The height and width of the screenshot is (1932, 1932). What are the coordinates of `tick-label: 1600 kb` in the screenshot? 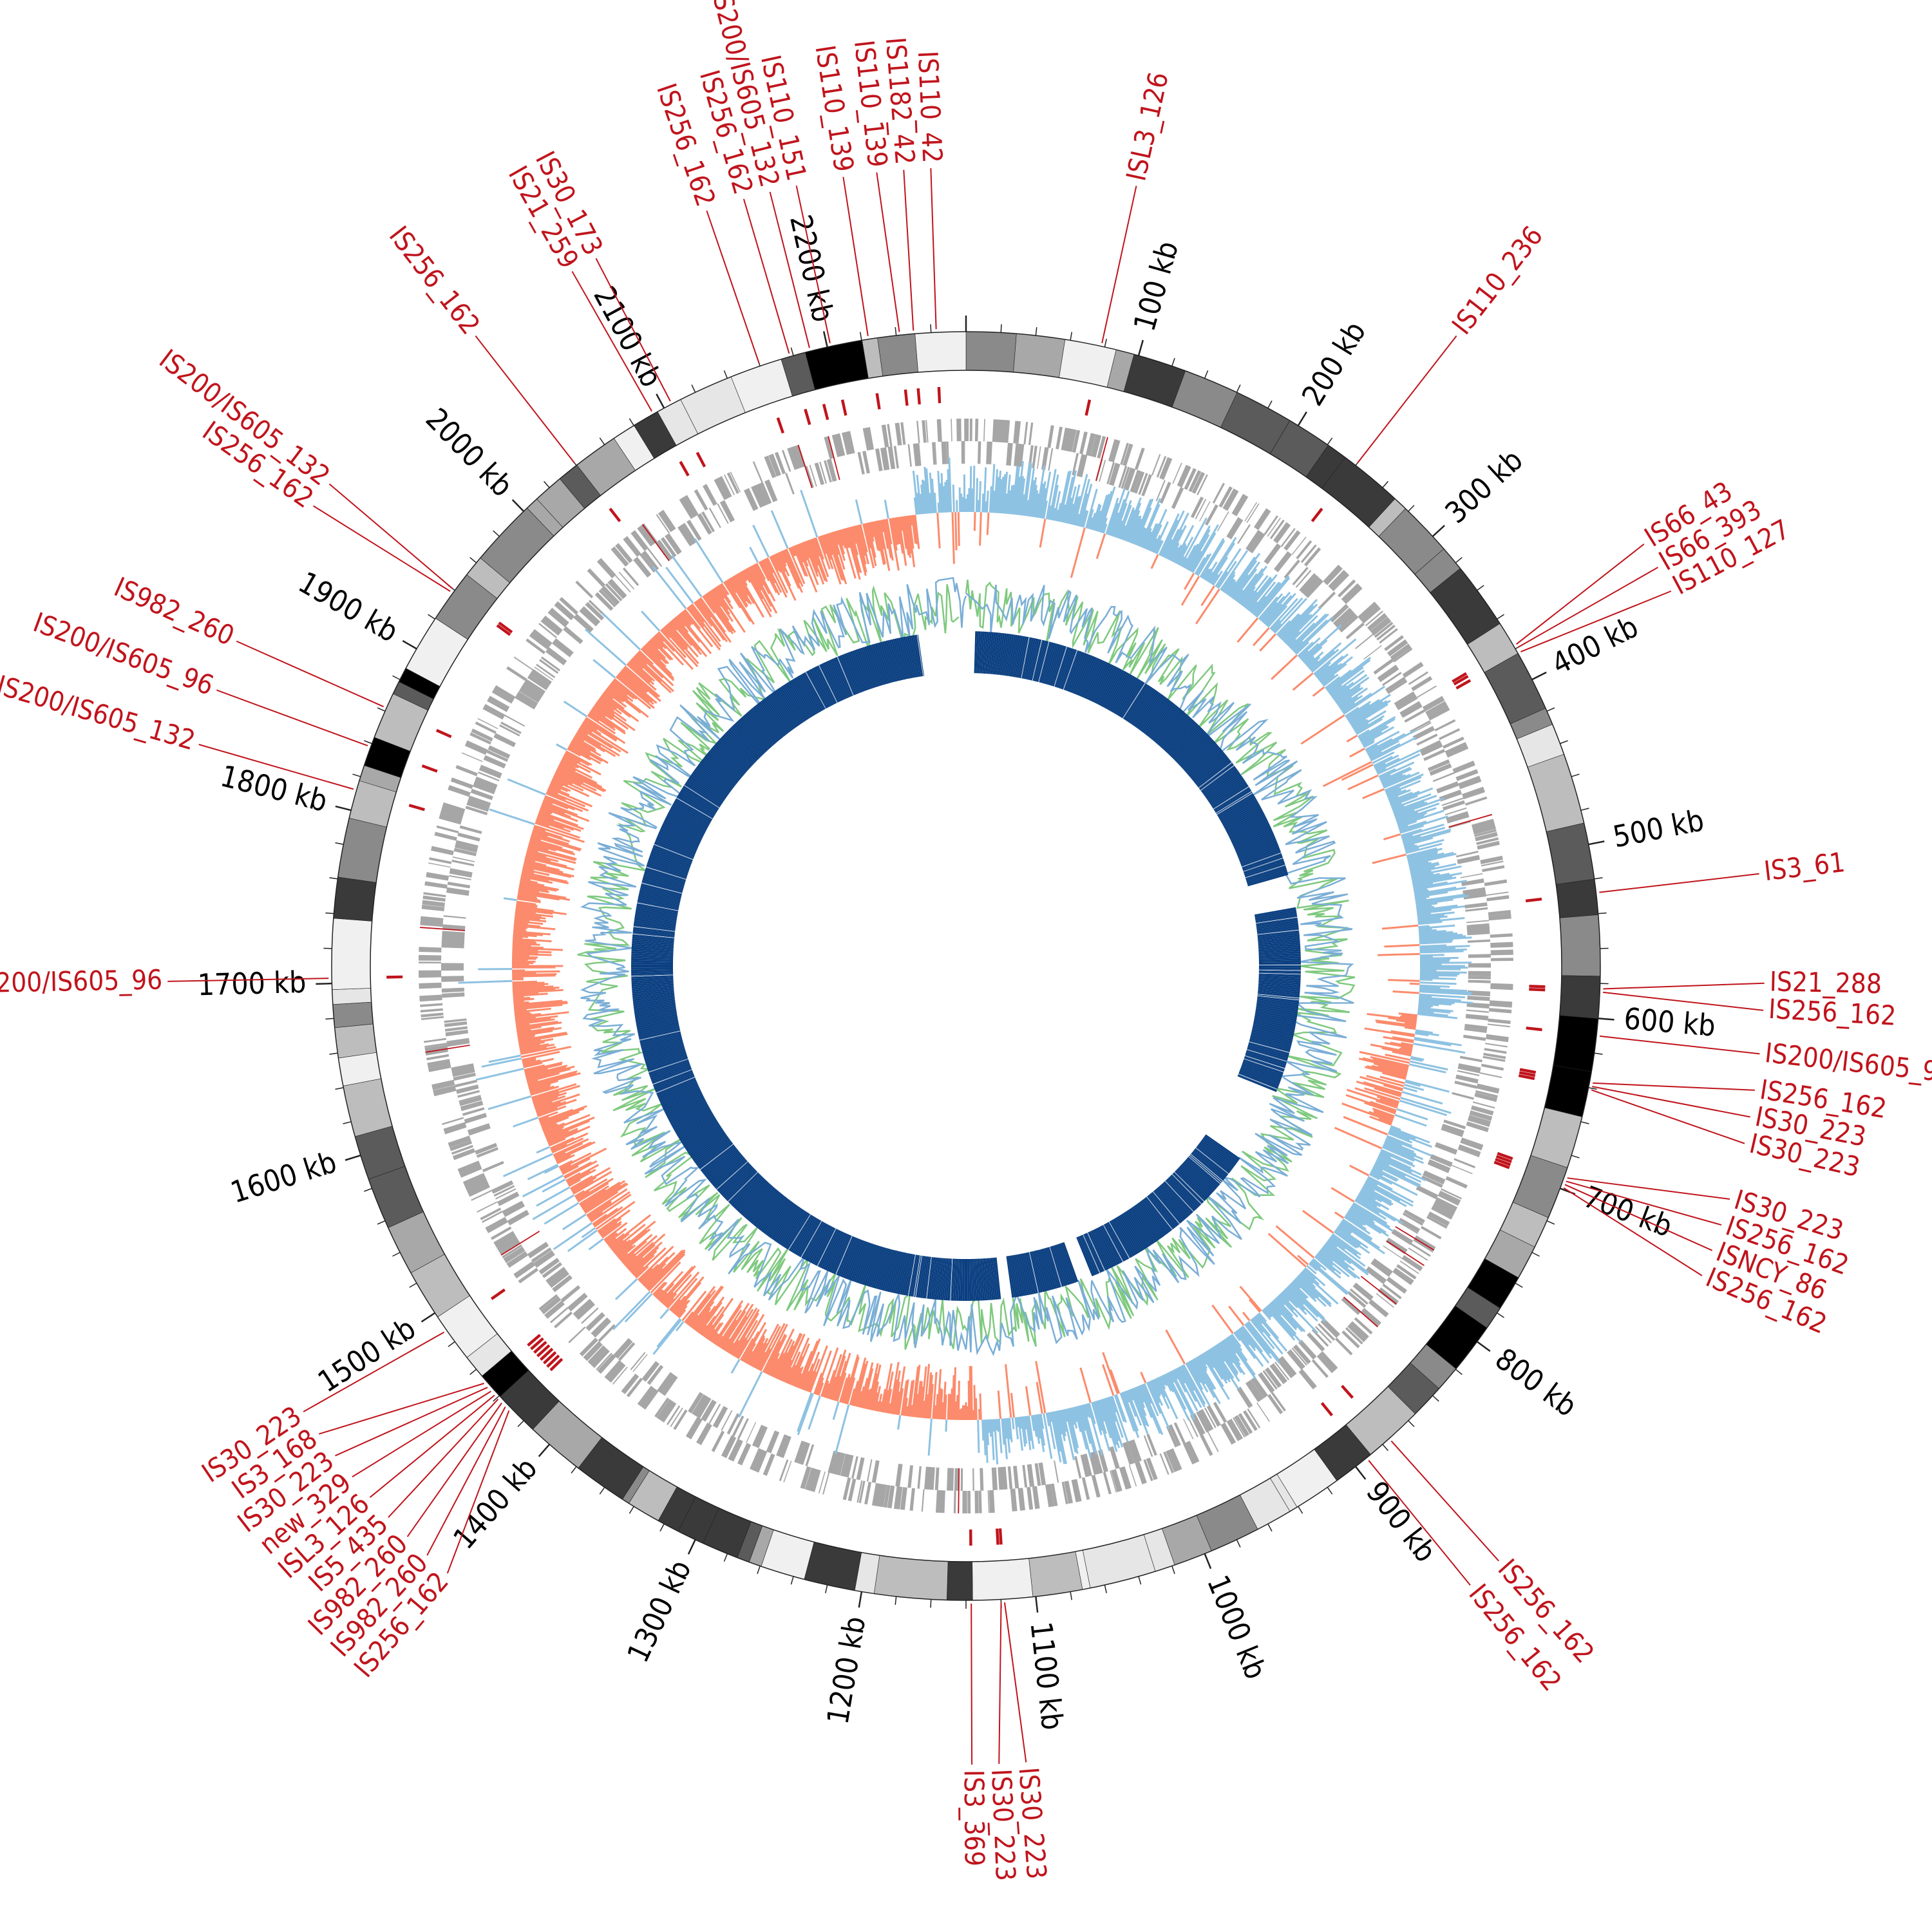 It's located at (284, 1177).